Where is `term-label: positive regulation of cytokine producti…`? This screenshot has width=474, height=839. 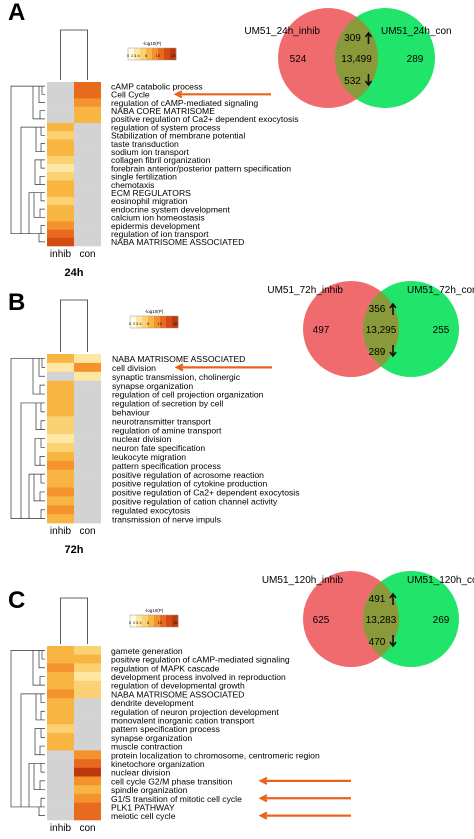 term-label: positive regulation of cytokine producti… is located at coordinates (189, 484).